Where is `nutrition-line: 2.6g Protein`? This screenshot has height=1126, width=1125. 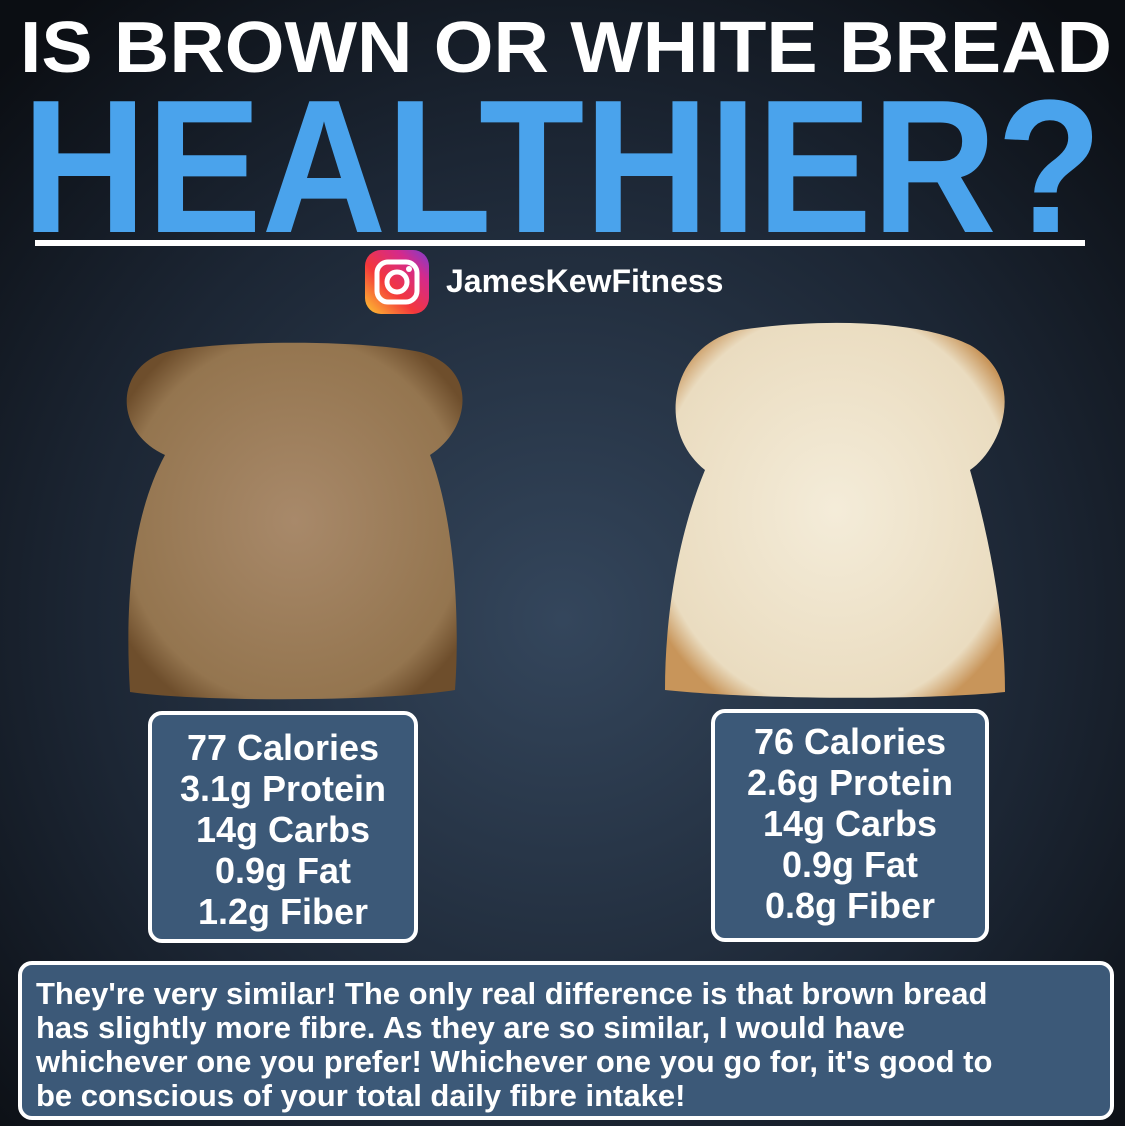
nutrition-line: 2.6g Protein is located at coordinates (850, 782).